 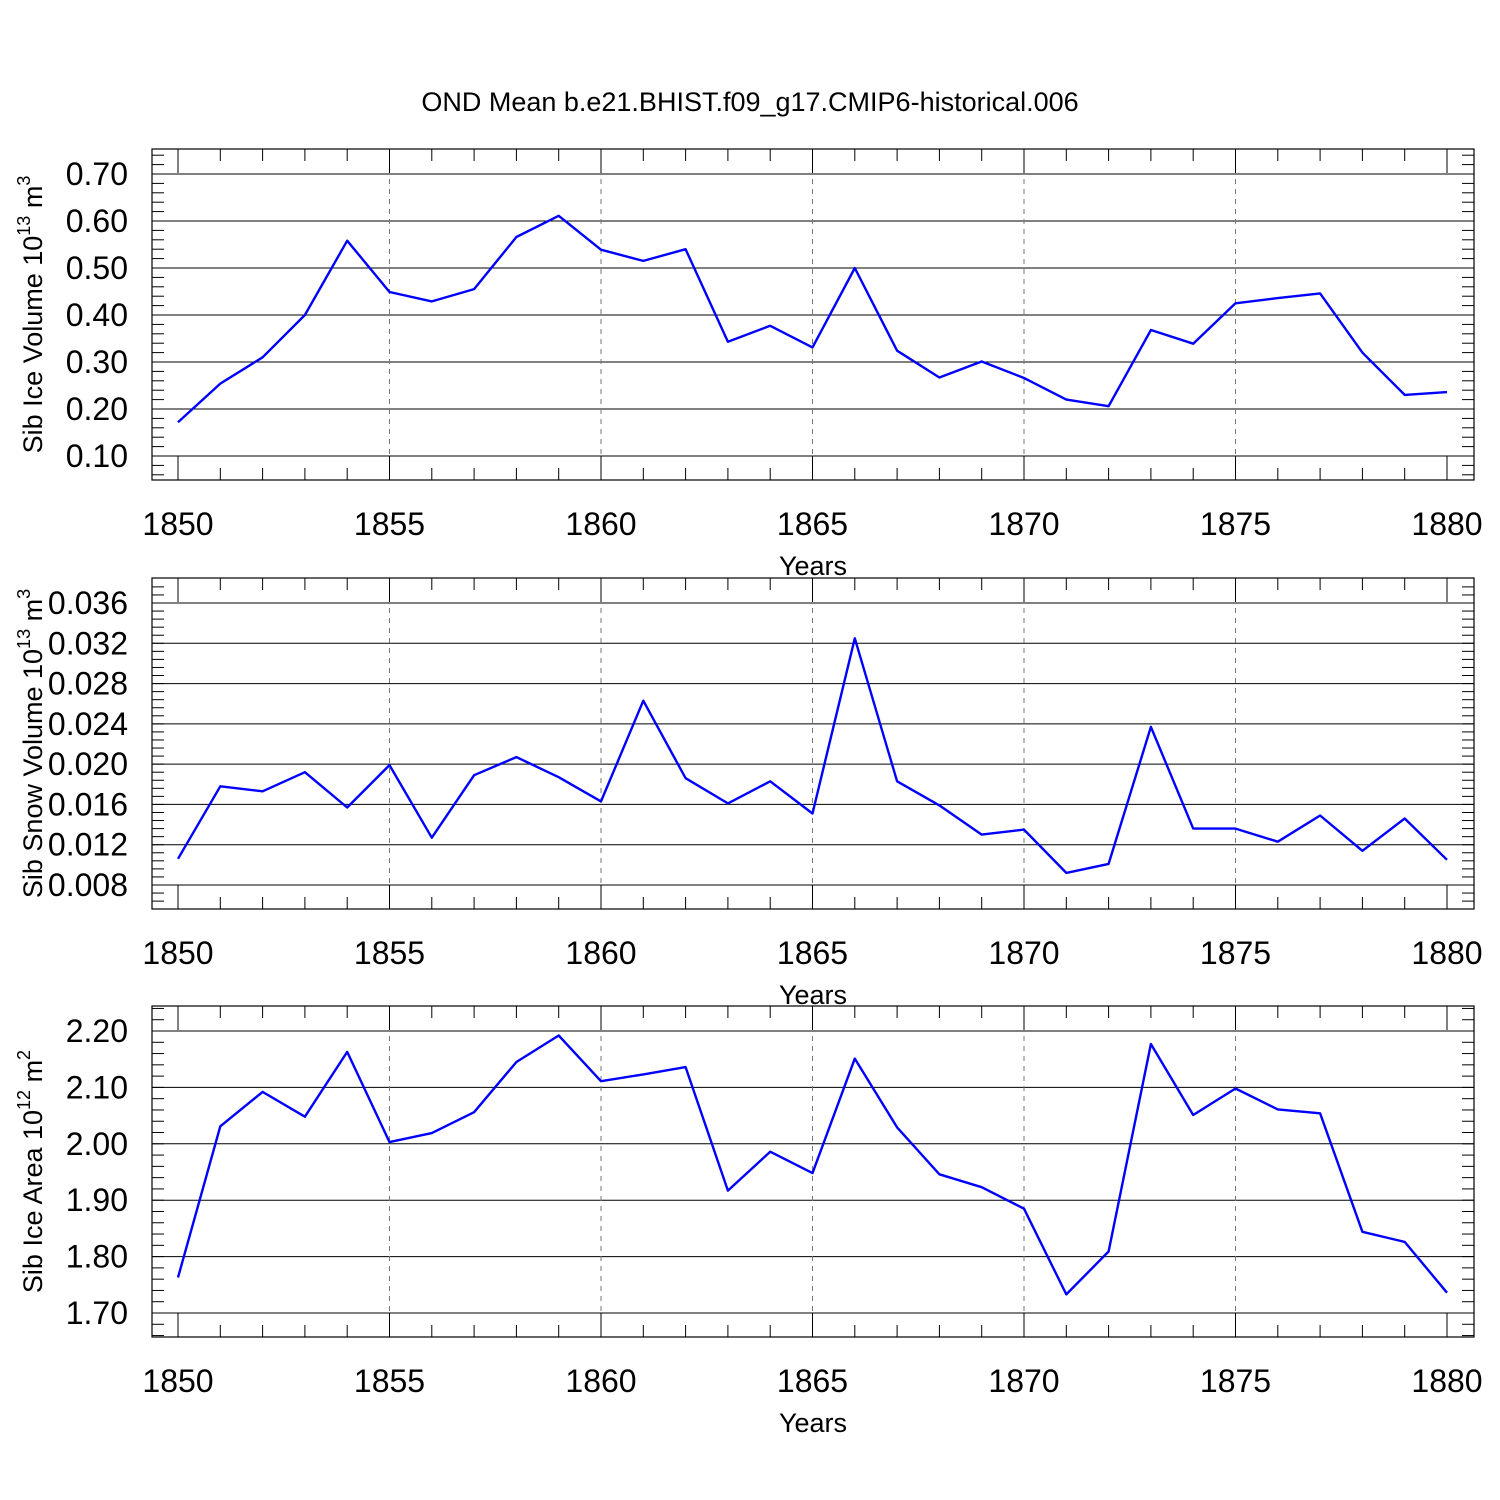 What do you see at coordinates (97, 456) in the screenshot?
I see `y-tick-label: 0.10` at bounding box center [97, 456].